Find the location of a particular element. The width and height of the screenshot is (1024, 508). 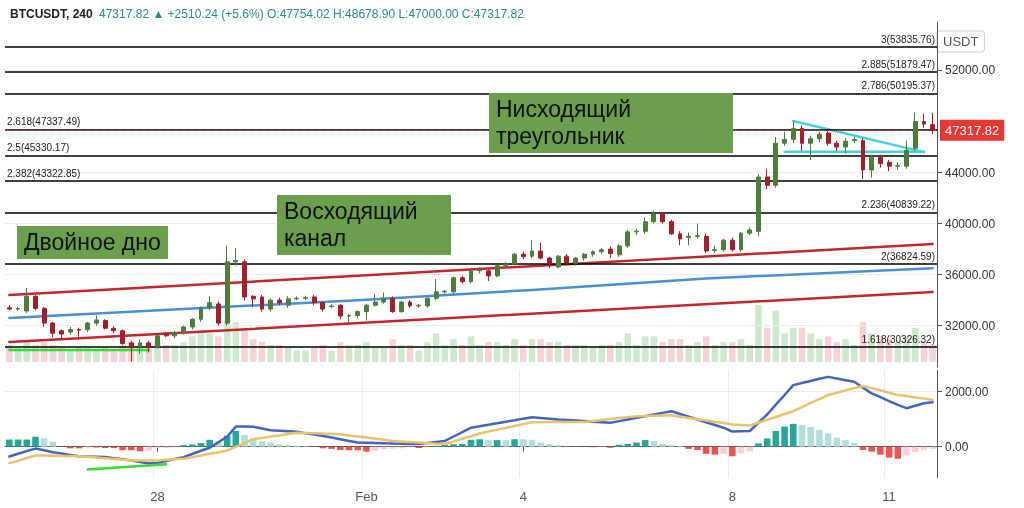

ref-line-label: 2.786(50195.37) is located at coordinates (898, 86).